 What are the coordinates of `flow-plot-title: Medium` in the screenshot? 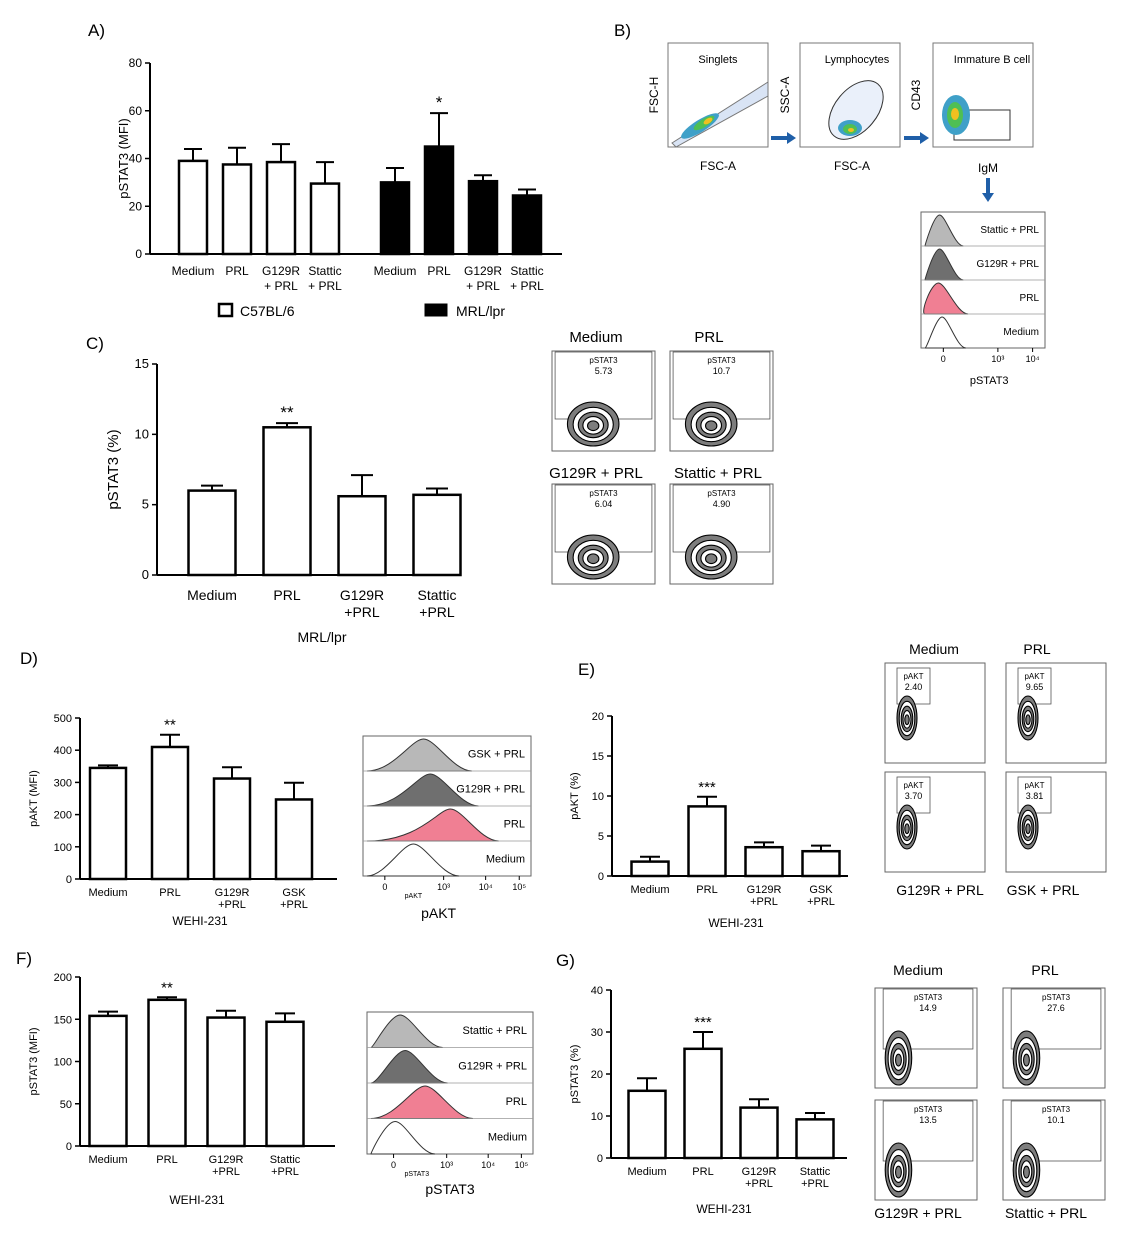 It's located at (918, 970).